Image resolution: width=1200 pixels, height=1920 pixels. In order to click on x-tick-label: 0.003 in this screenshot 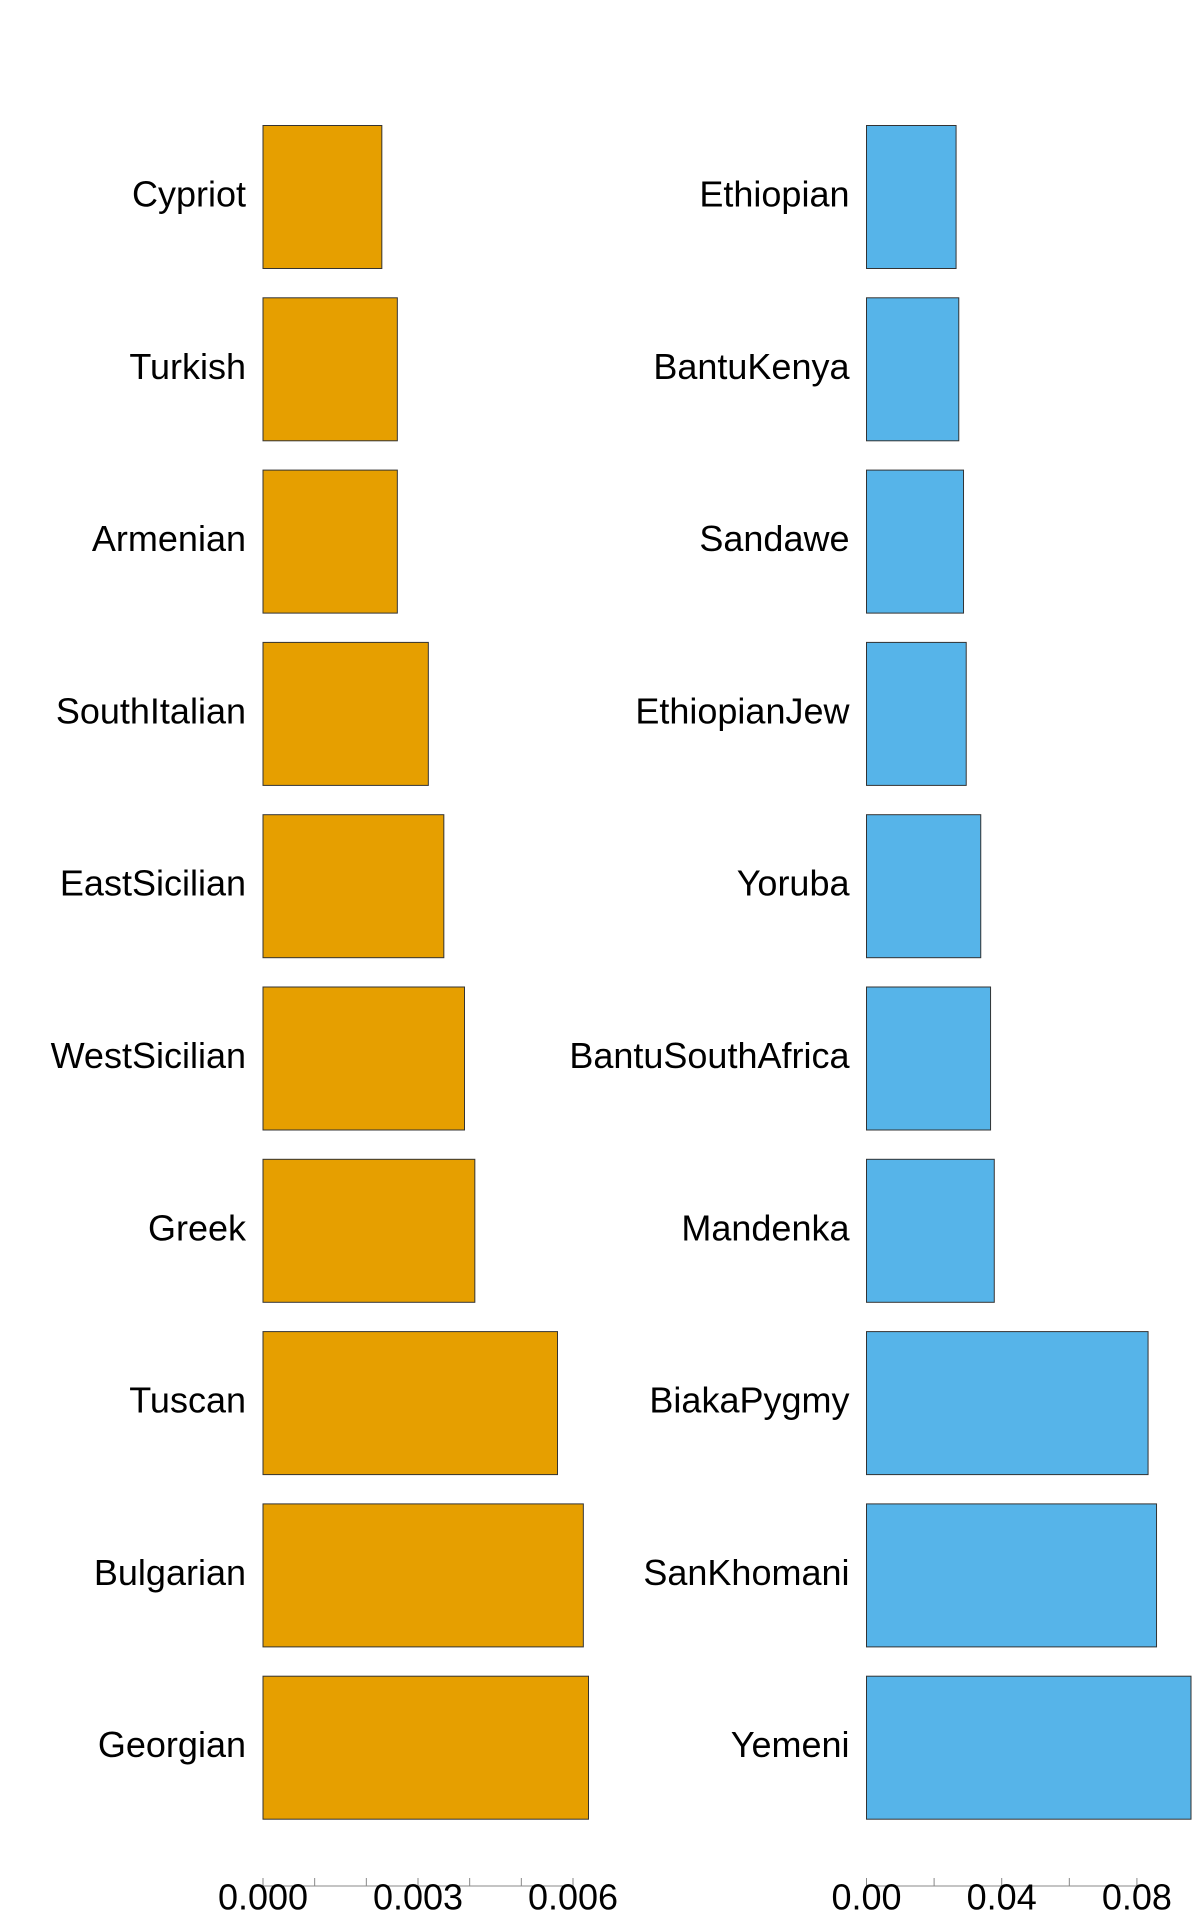, I will do `click(418, 1897)`.